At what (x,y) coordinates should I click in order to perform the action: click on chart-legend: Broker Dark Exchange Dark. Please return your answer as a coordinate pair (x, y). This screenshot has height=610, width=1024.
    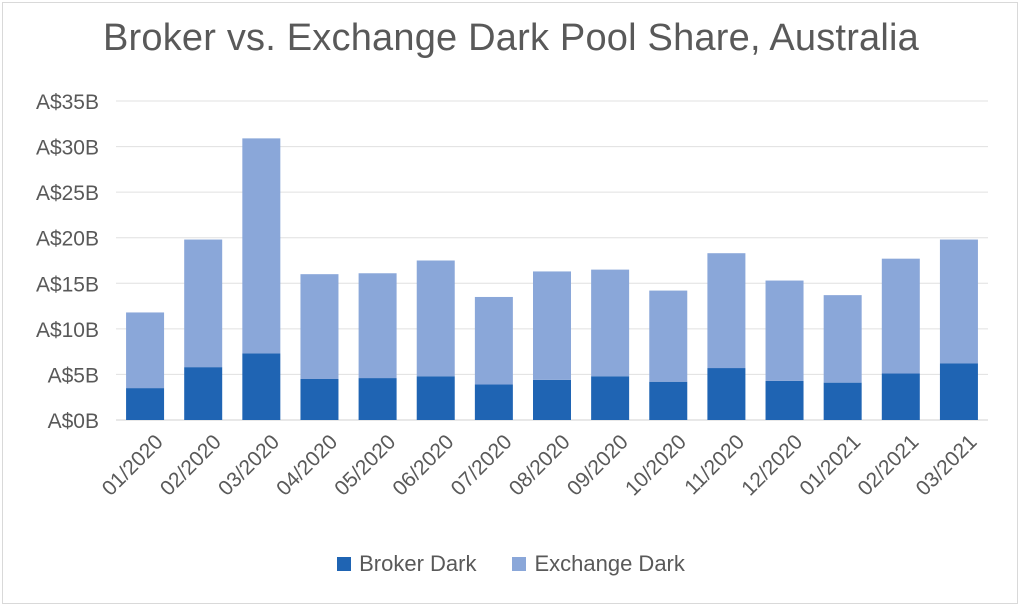
    Looking at the image, I should click on (511, 564).